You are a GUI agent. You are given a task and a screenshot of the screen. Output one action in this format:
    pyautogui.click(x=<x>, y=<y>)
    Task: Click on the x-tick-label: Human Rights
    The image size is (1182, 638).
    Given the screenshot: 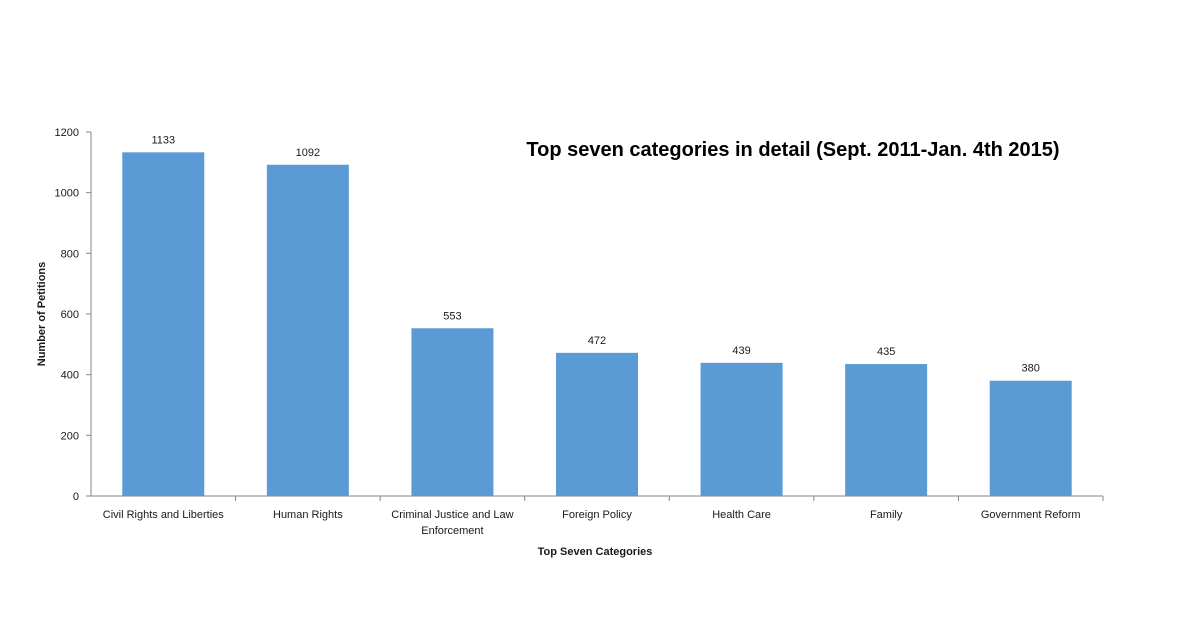 What is the action you would take?
    pyautogui.click(x=308, y=515)
    